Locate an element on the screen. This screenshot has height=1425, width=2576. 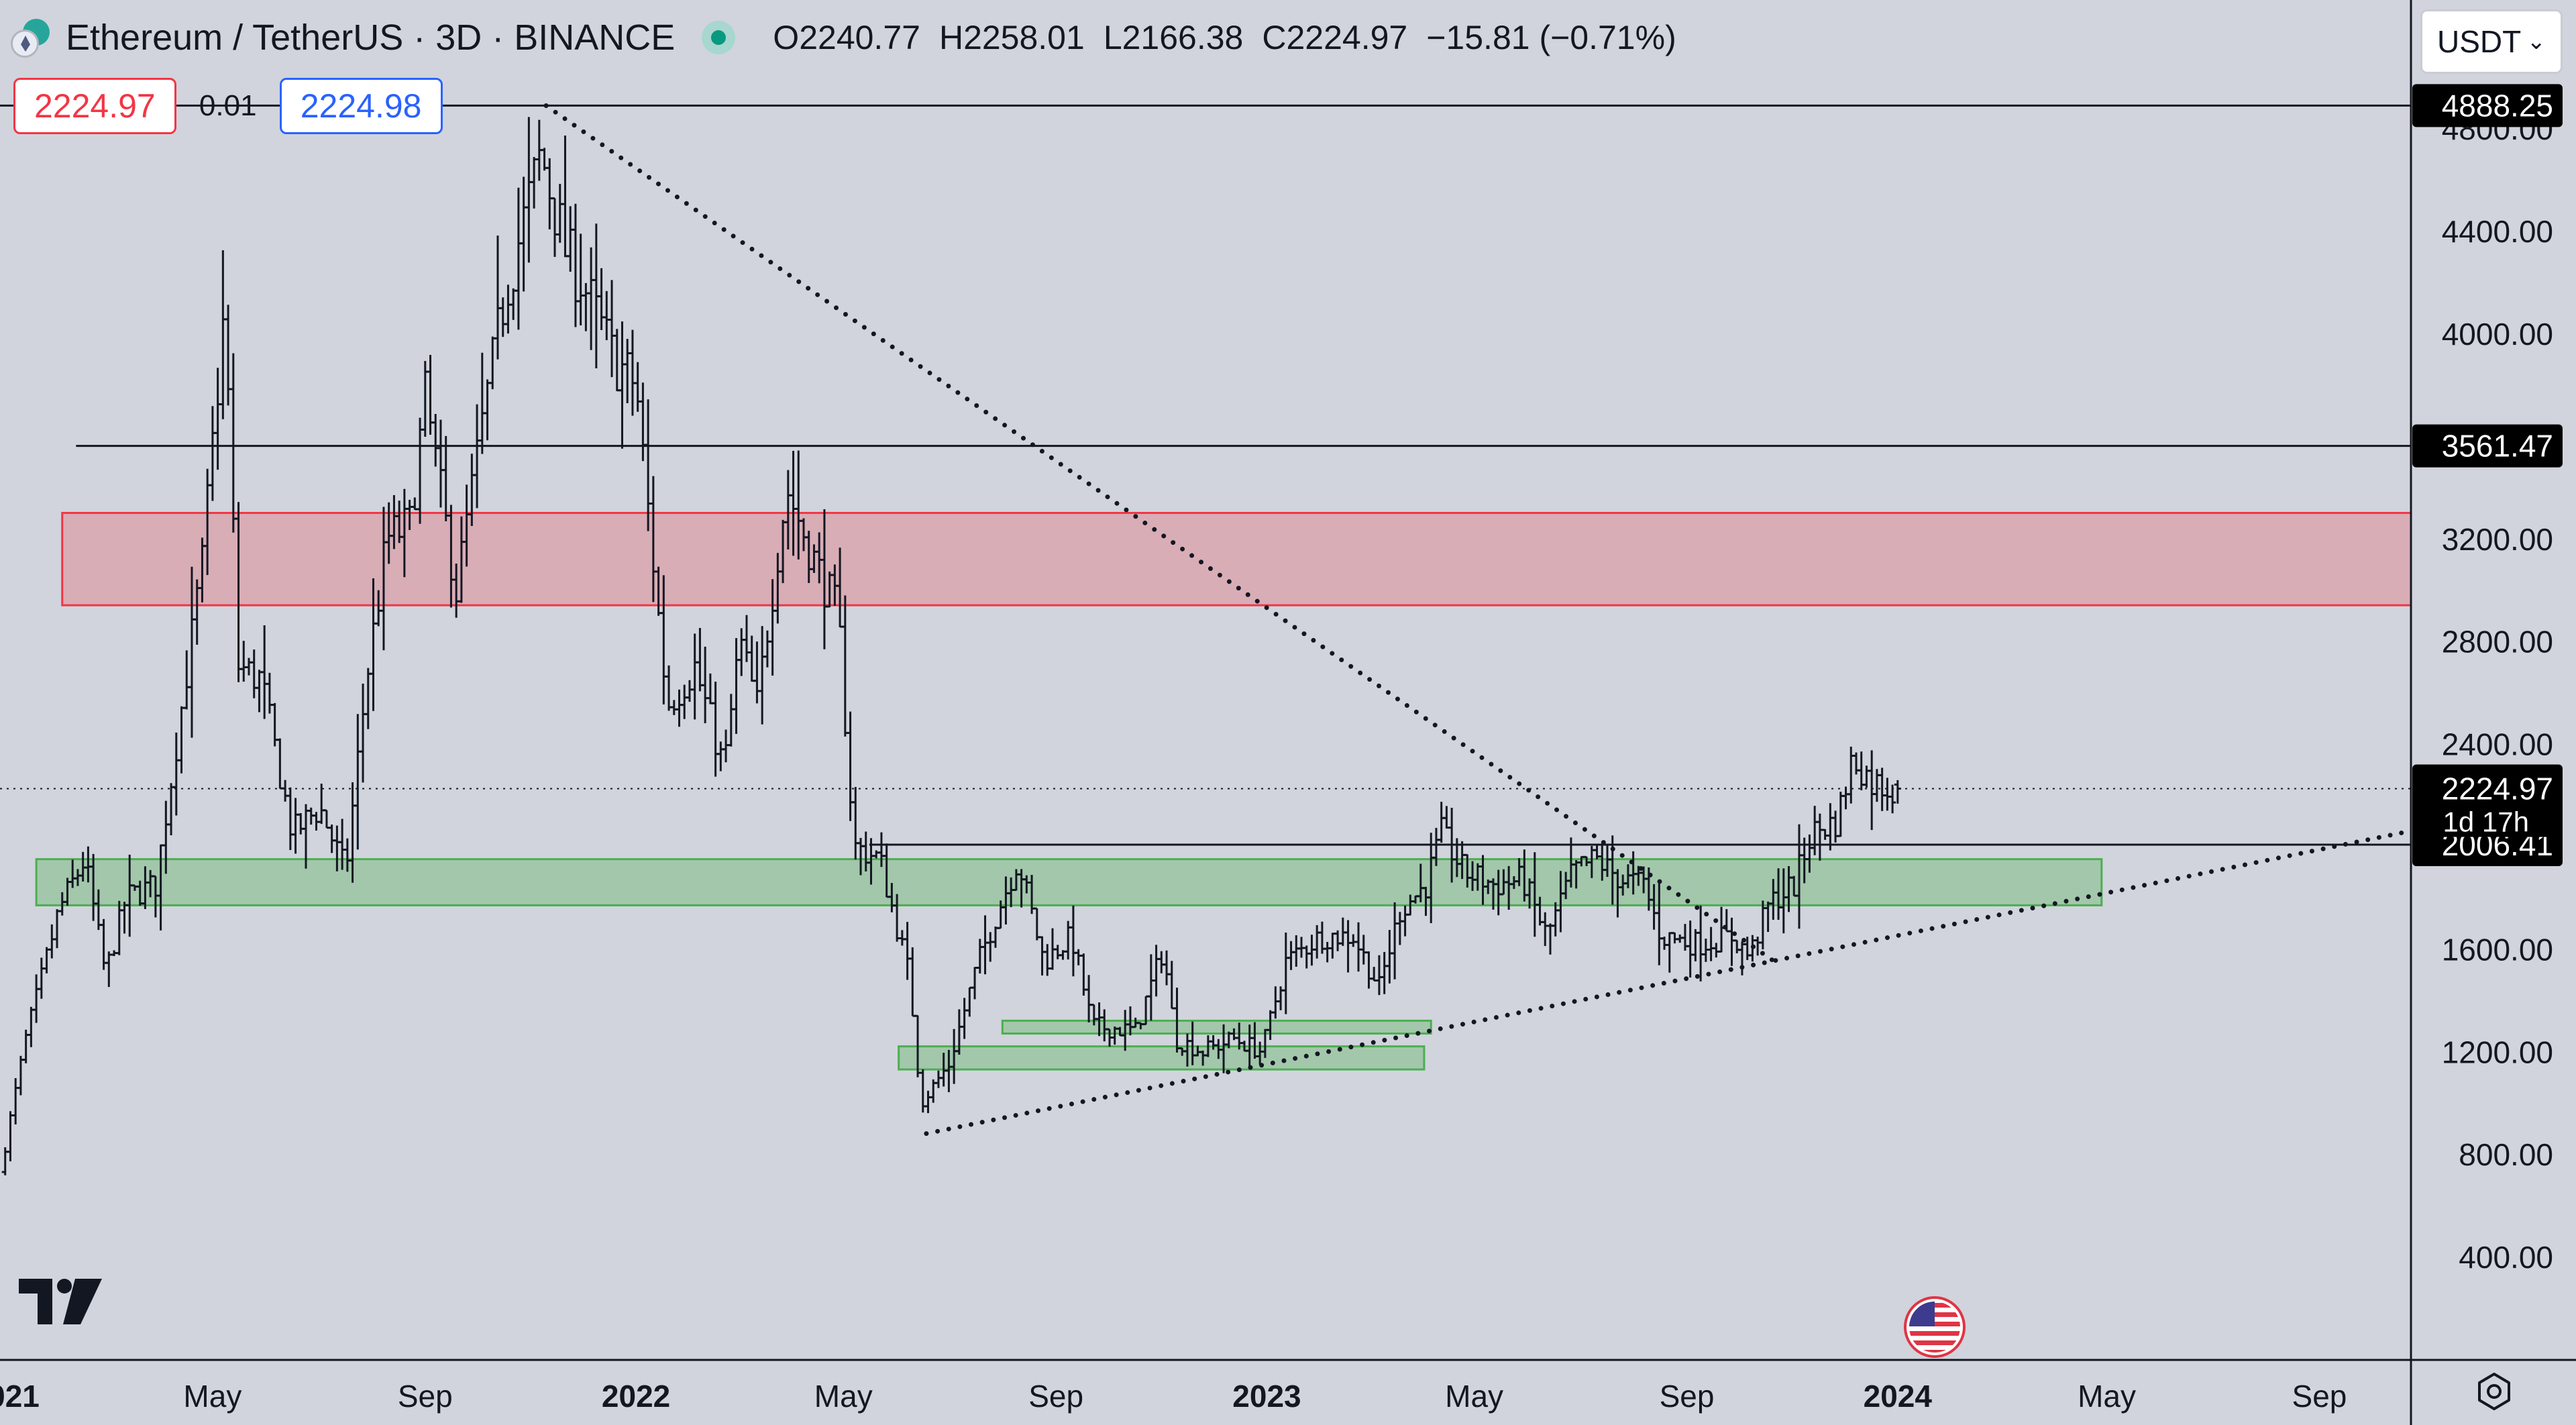
price-tick-label: 2800.00 is located at coordinates (2497, 642).